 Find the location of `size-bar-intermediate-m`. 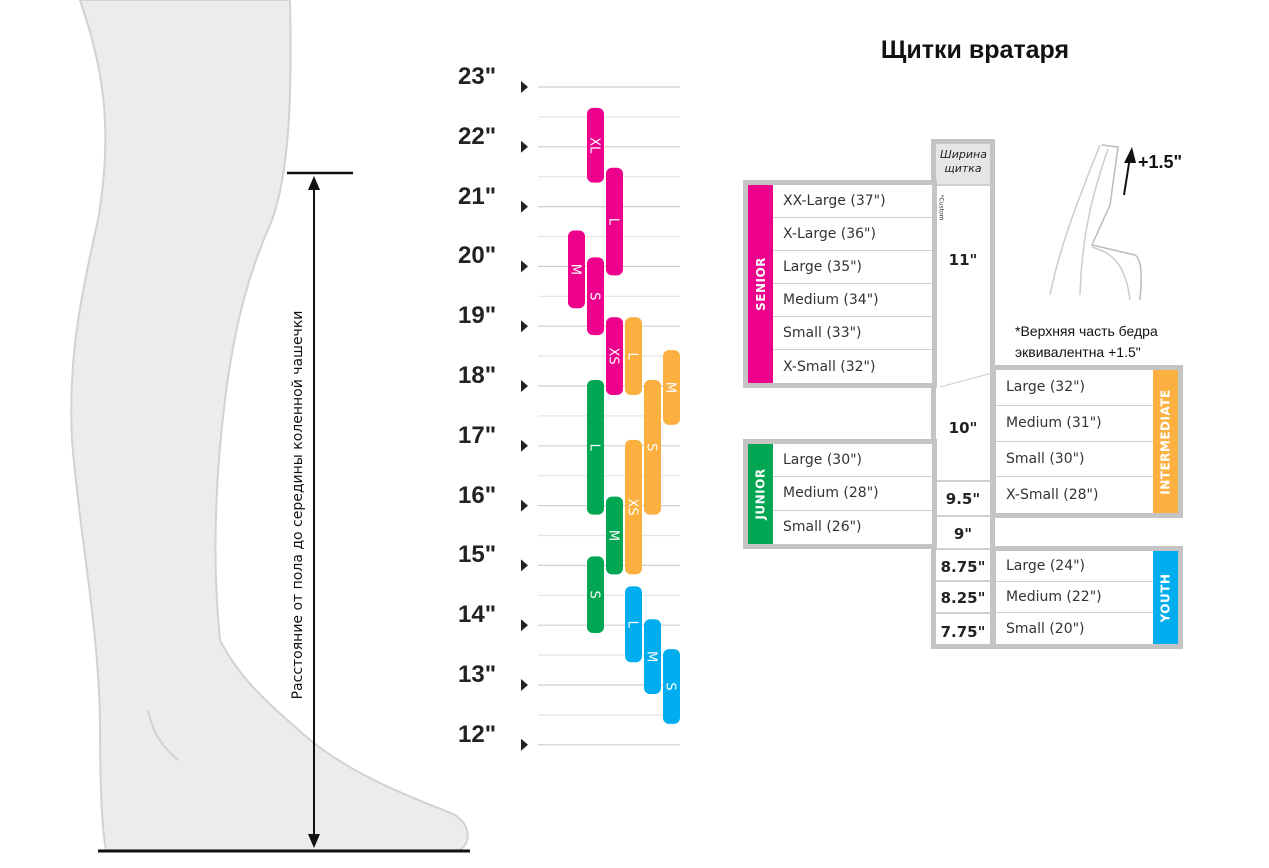

size-bar-intermediate-m is located at coordinates (671, 387).